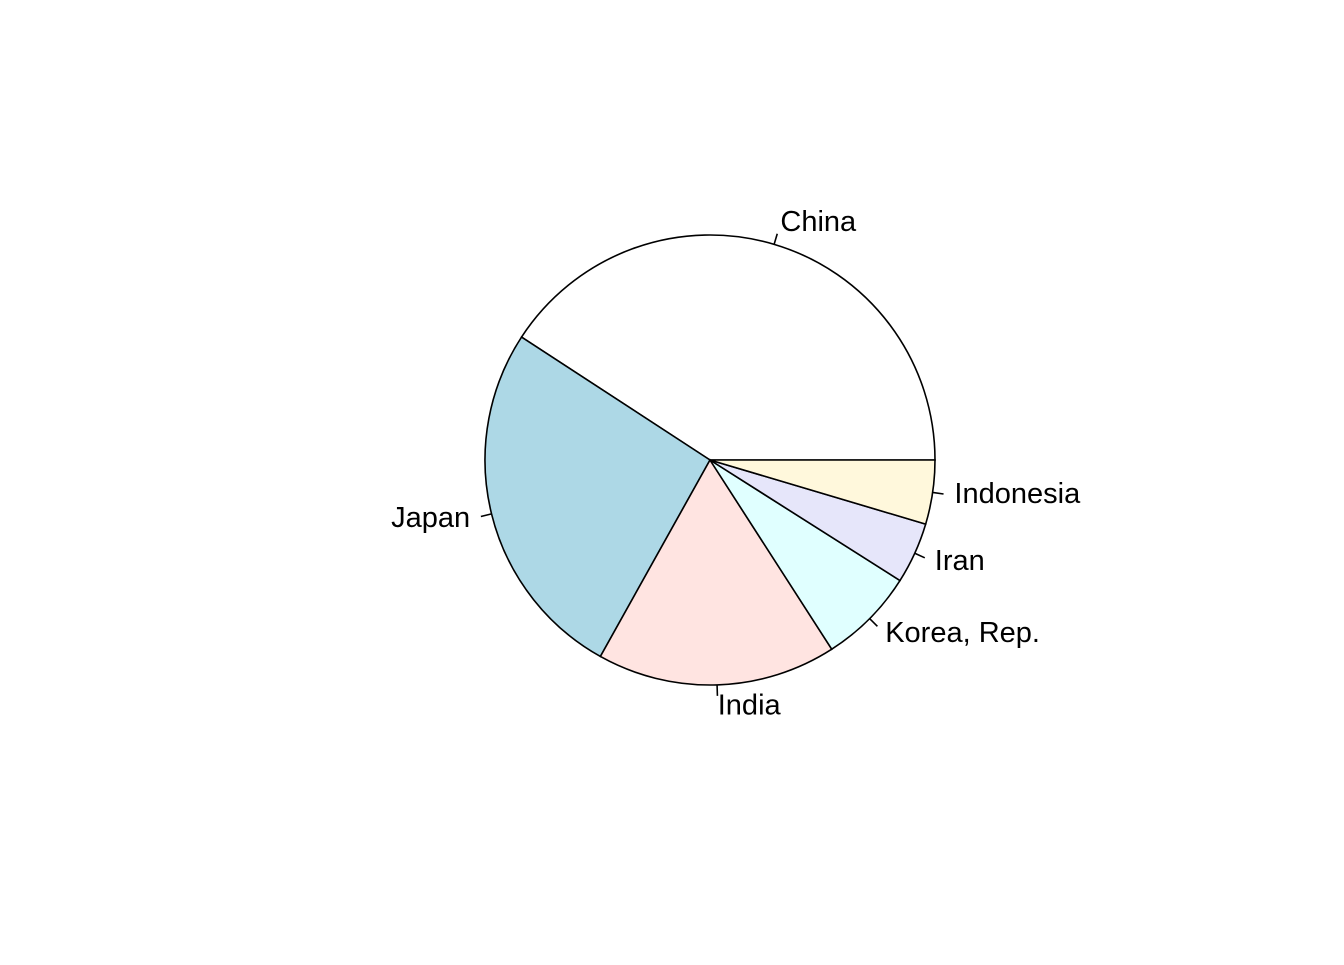  What do you see at coordinates (486, 515) in the screenshot?
I see `pie-tick-japan` at bounding box center [486, 515].